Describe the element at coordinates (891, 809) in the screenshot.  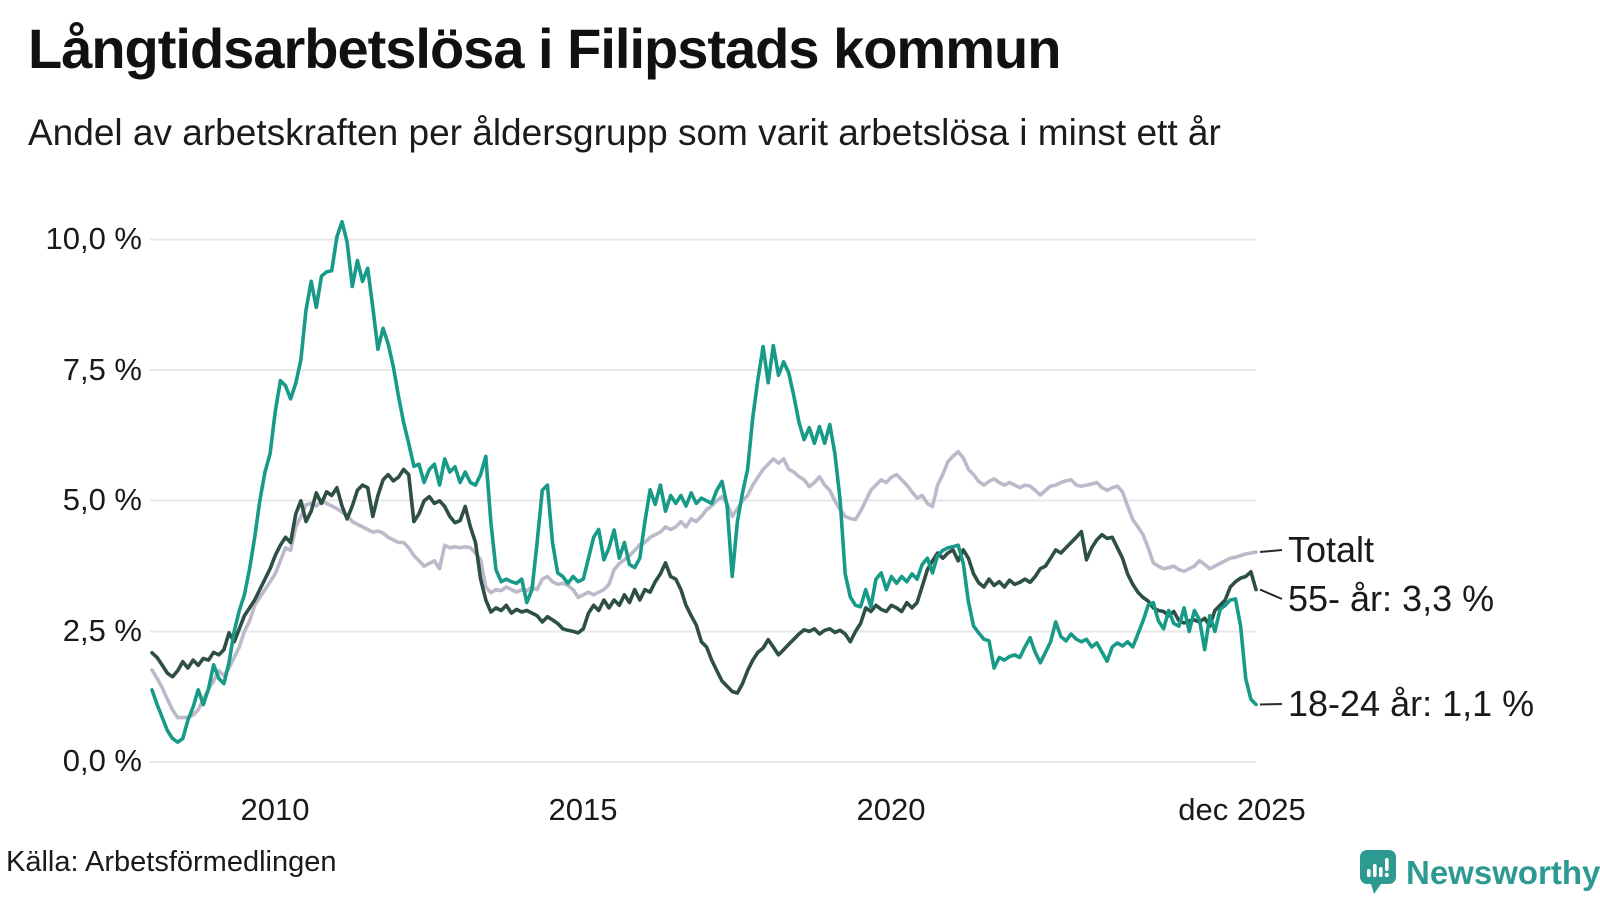
I see `x-axis-tick-label: 2020` at that location.